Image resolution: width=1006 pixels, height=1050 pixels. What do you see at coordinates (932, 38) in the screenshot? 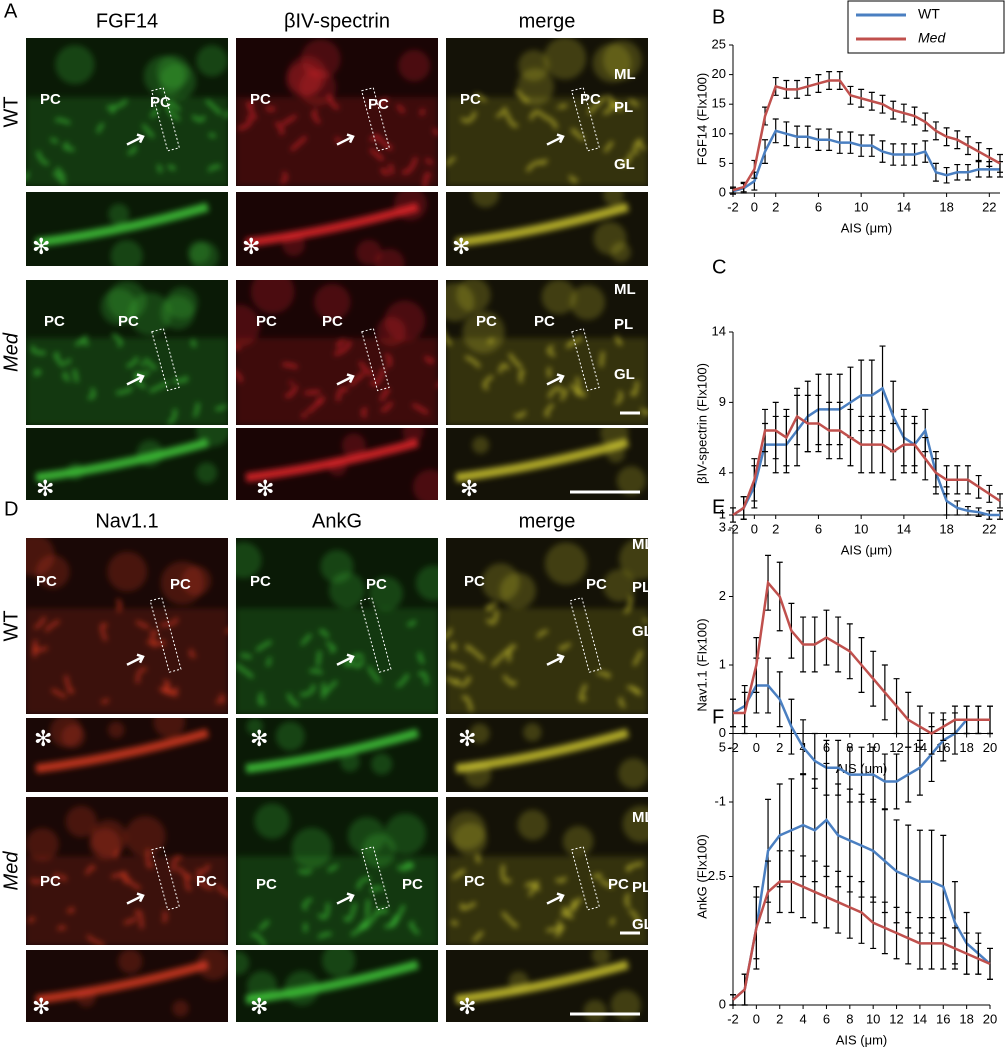
I see `legend-label: Med` at bounding box center [932, 38].